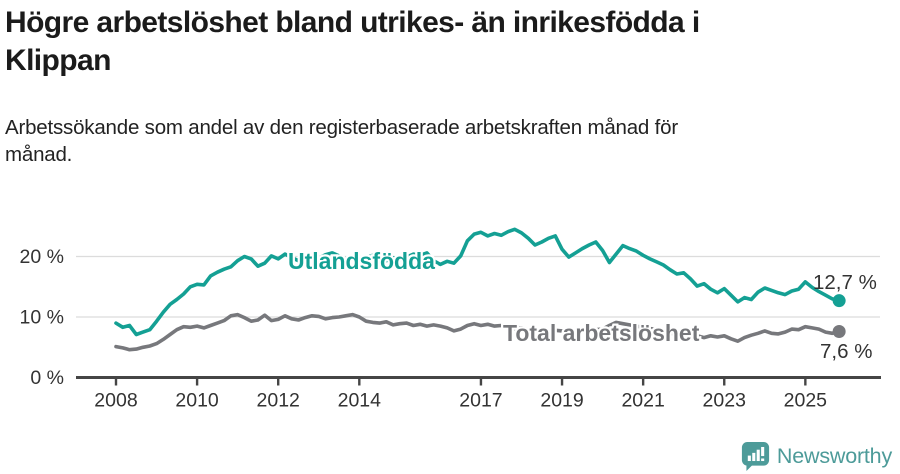  I want to click on x-axis-tick-label: 2021, so click(642, 401).